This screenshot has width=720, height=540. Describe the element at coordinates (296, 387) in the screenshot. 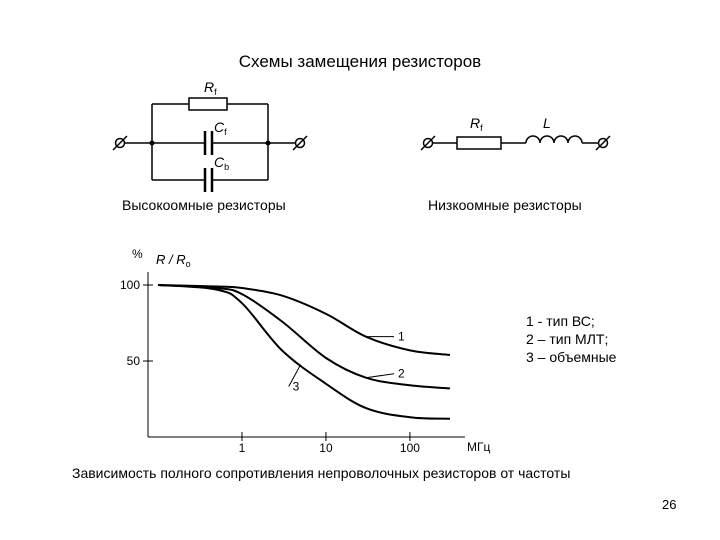

I see `series-label-3: 3` at that location.